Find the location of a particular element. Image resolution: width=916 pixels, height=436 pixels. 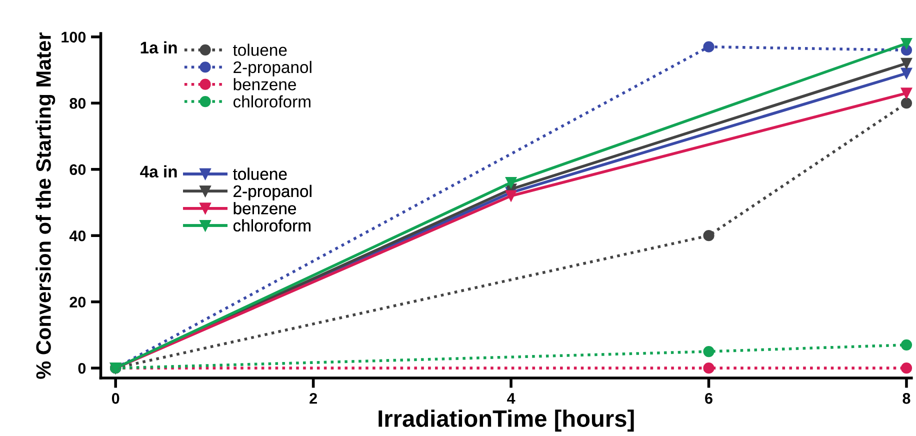

y-tick-label: 60 is located at coordinates (78, 170).